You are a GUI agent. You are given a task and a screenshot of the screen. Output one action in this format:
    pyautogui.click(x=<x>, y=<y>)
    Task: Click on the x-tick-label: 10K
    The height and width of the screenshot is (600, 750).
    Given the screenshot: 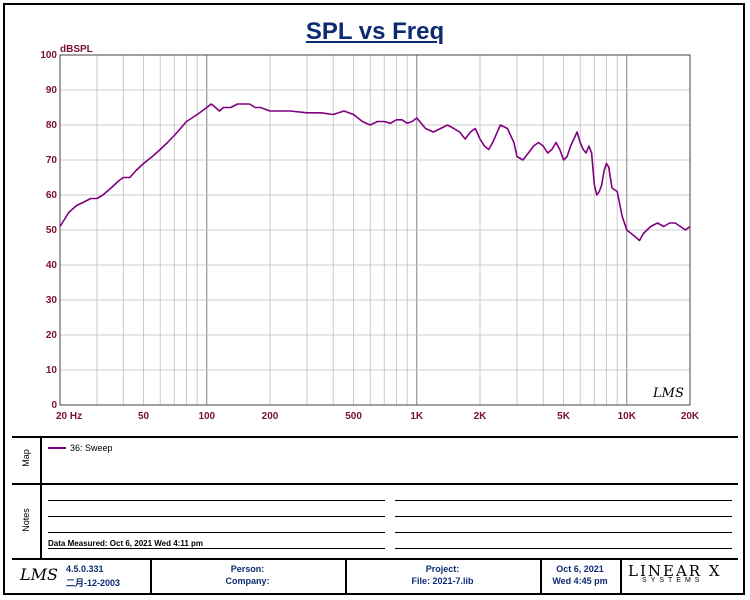 What is the action you would take?
    pyautogui.click(x=627, y=416)
    